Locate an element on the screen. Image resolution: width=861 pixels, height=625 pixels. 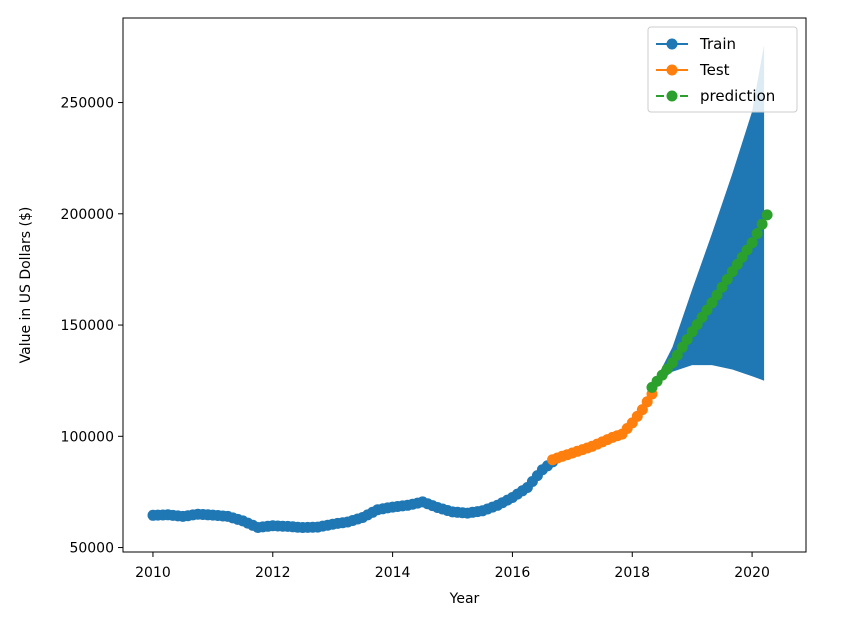
x-axis-label: Year is located at coordinates (464, 599).